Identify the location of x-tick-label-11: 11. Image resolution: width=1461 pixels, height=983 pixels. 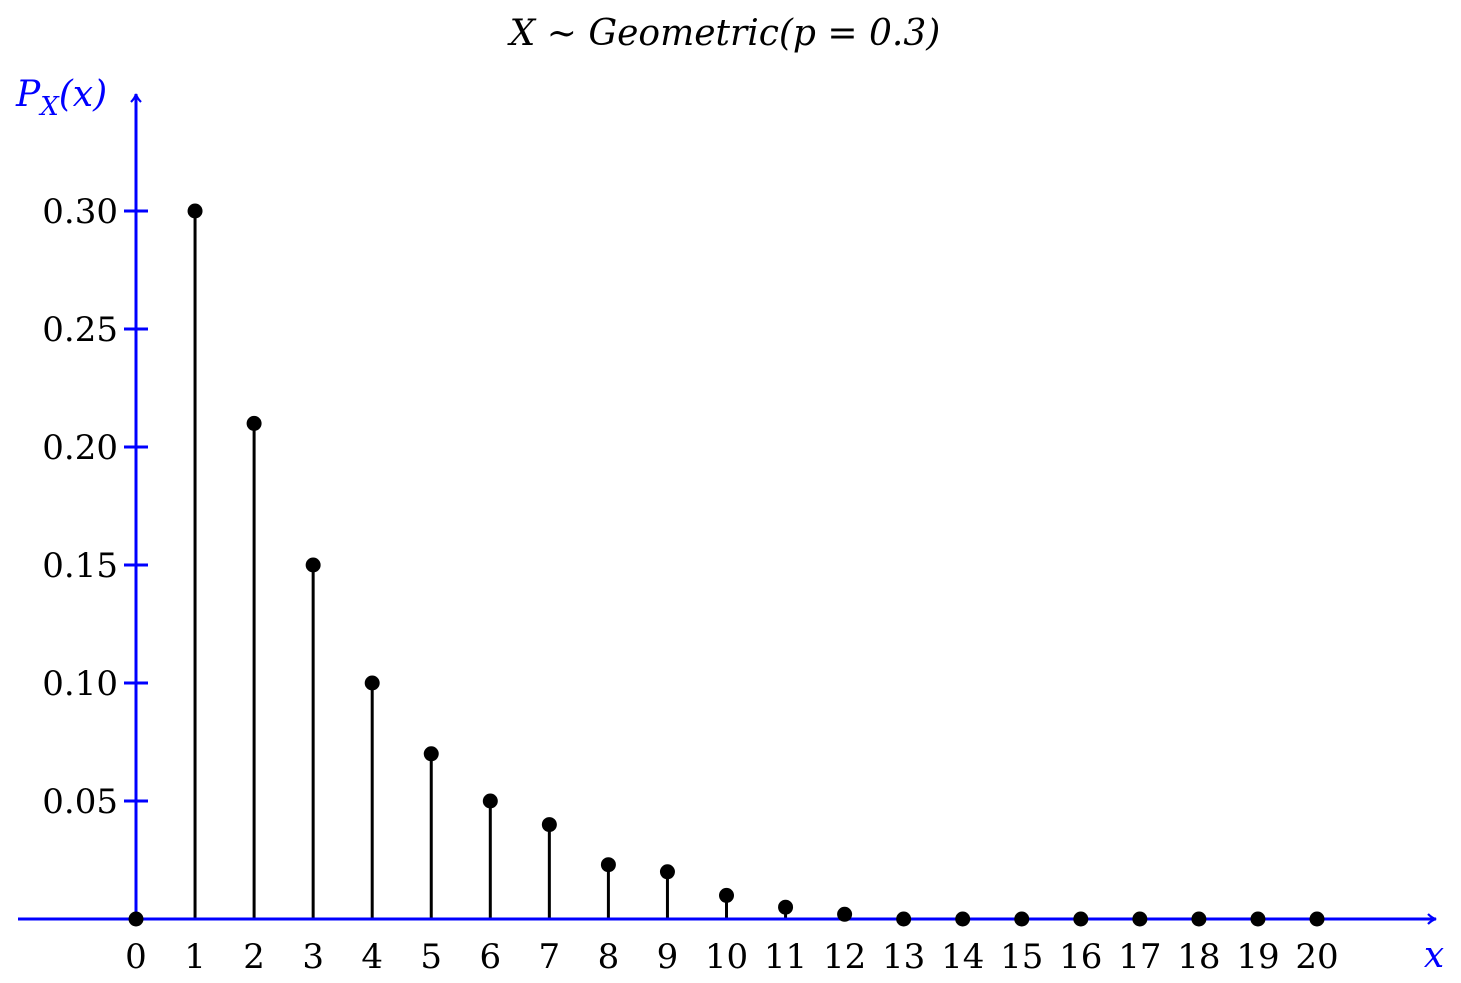
(785, 957).